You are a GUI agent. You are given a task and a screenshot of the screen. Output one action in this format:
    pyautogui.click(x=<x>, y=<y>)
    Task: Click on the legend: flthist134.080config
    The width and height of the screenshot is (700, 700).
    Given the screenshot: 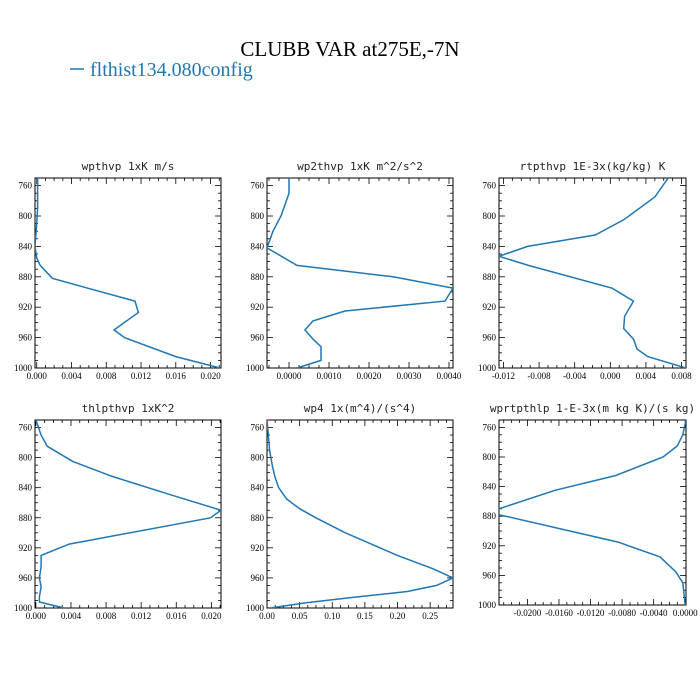 What is the action you would take?
    pyautogui.click(x=161, y=70)
    